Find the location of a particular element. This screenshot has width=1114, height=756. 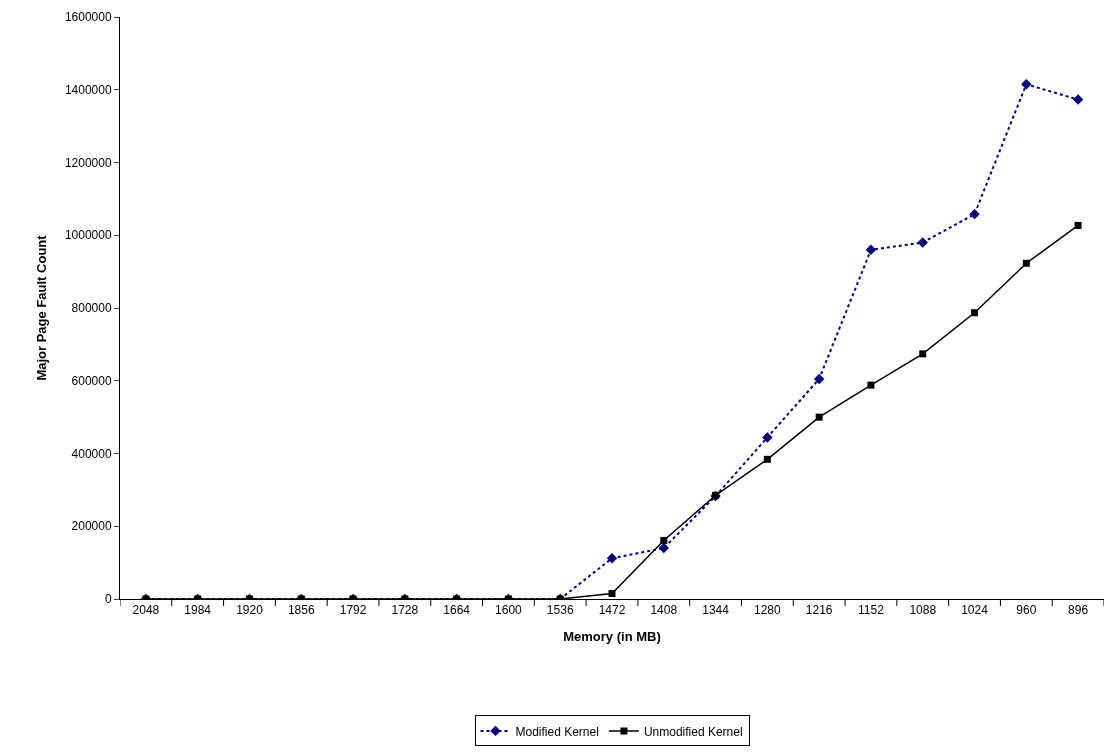

x-tick-label: 1536 is located at coordinates (560, 610).